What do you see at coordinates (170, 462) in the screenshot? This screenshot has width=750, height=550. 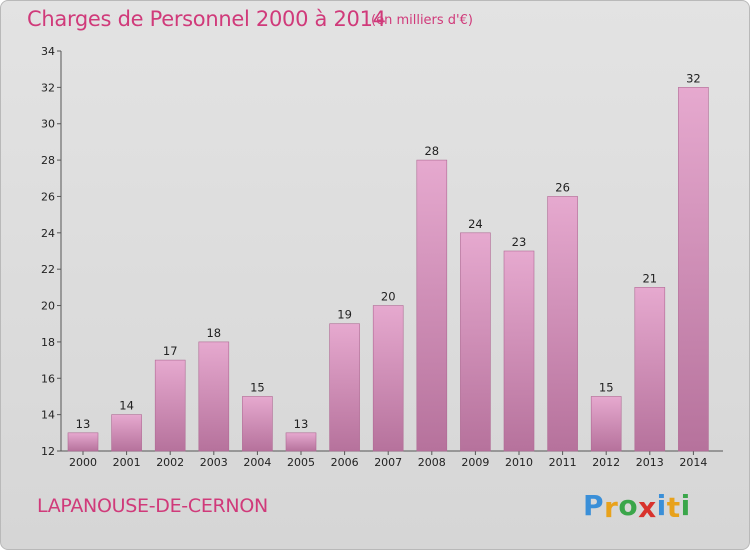 I see `x-tick-label-2002: 2002` at bounding box center [170, 462].